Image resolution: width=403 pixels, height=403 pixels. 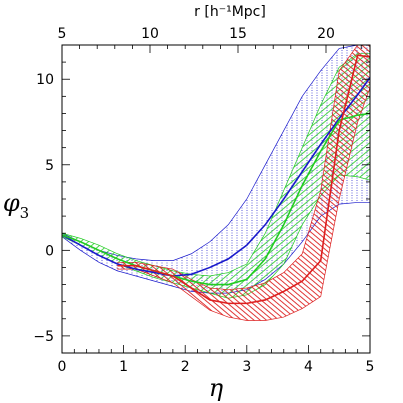 What do you see at coordinates (326, 34) in the screenshot?
I see `x2-tick-label: 20` at bounding box center [326, 34].